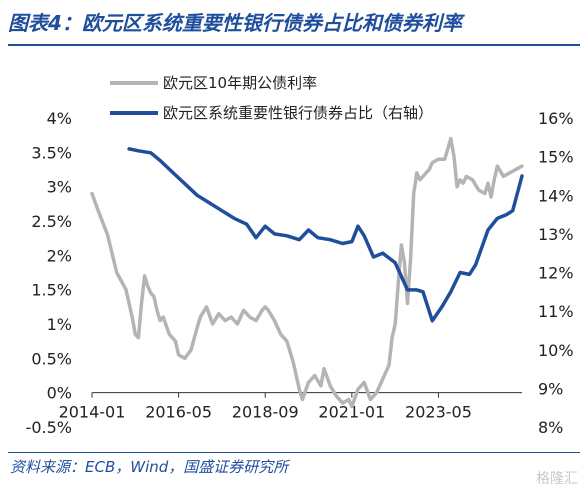 This screenshot has width=588, height=494. What do you see at coordinates (59, 118) in the screenshot?
I see `left-axis-tick-label: 4%` at bounding box center [59, 118].